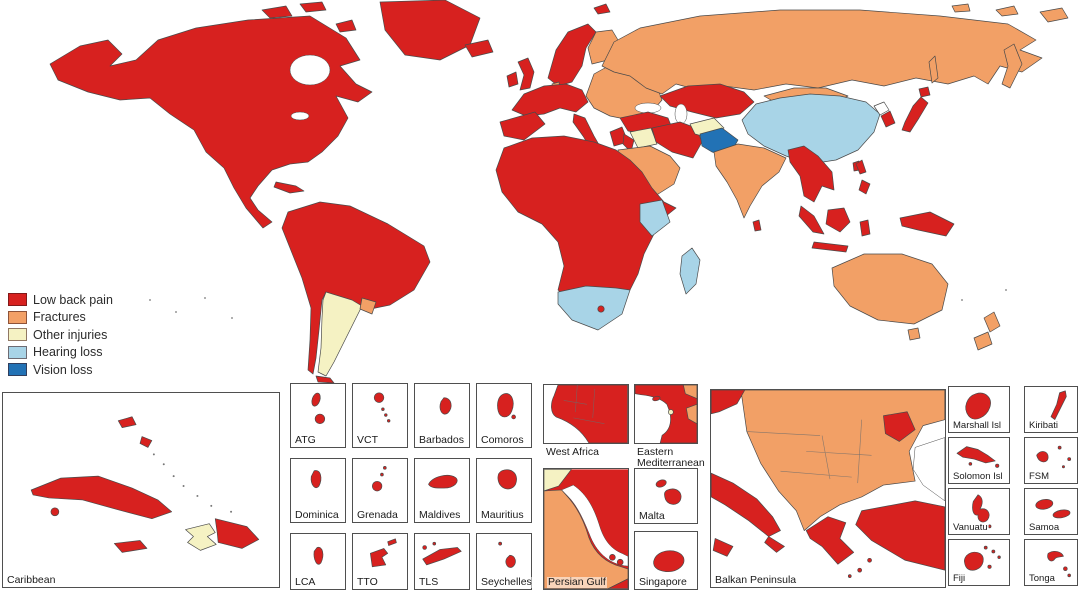 The height and width of the screenshot is (590, 1080). What do you see at coordinates (914, 334) in the screenshot?
I see `region-tasmania` at bounding box center [914, 334].